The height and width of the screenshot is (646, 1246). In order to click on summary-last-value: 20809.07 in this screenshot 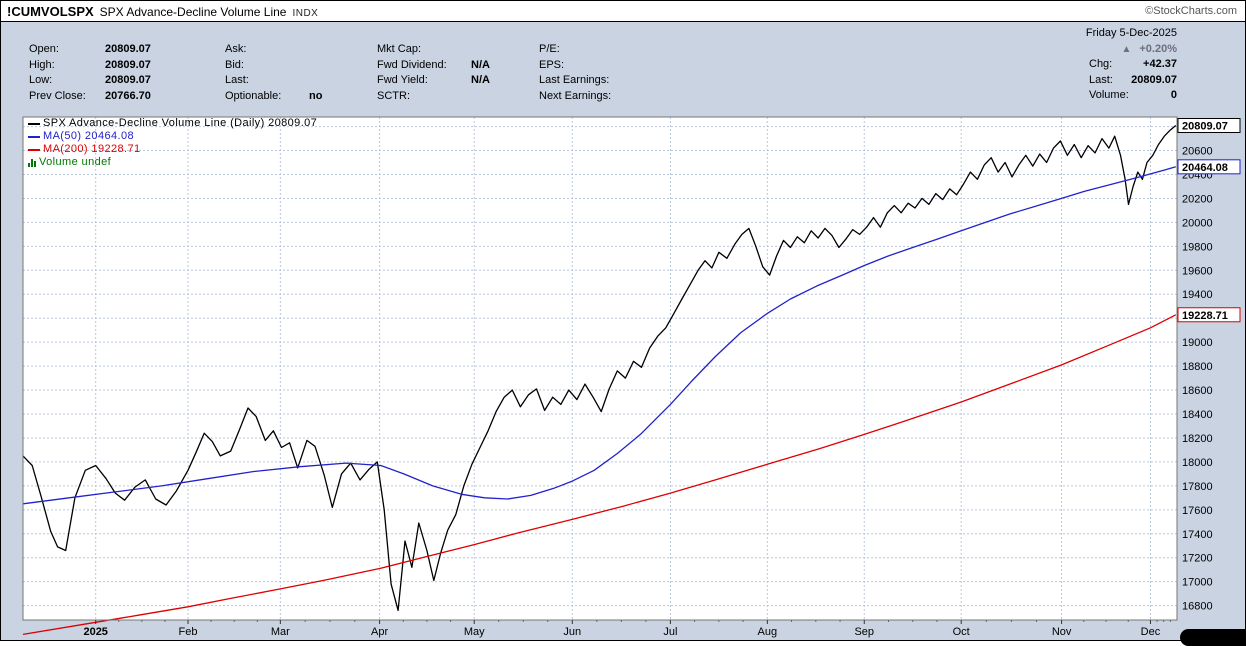, I will do `click(1154, 79)`.